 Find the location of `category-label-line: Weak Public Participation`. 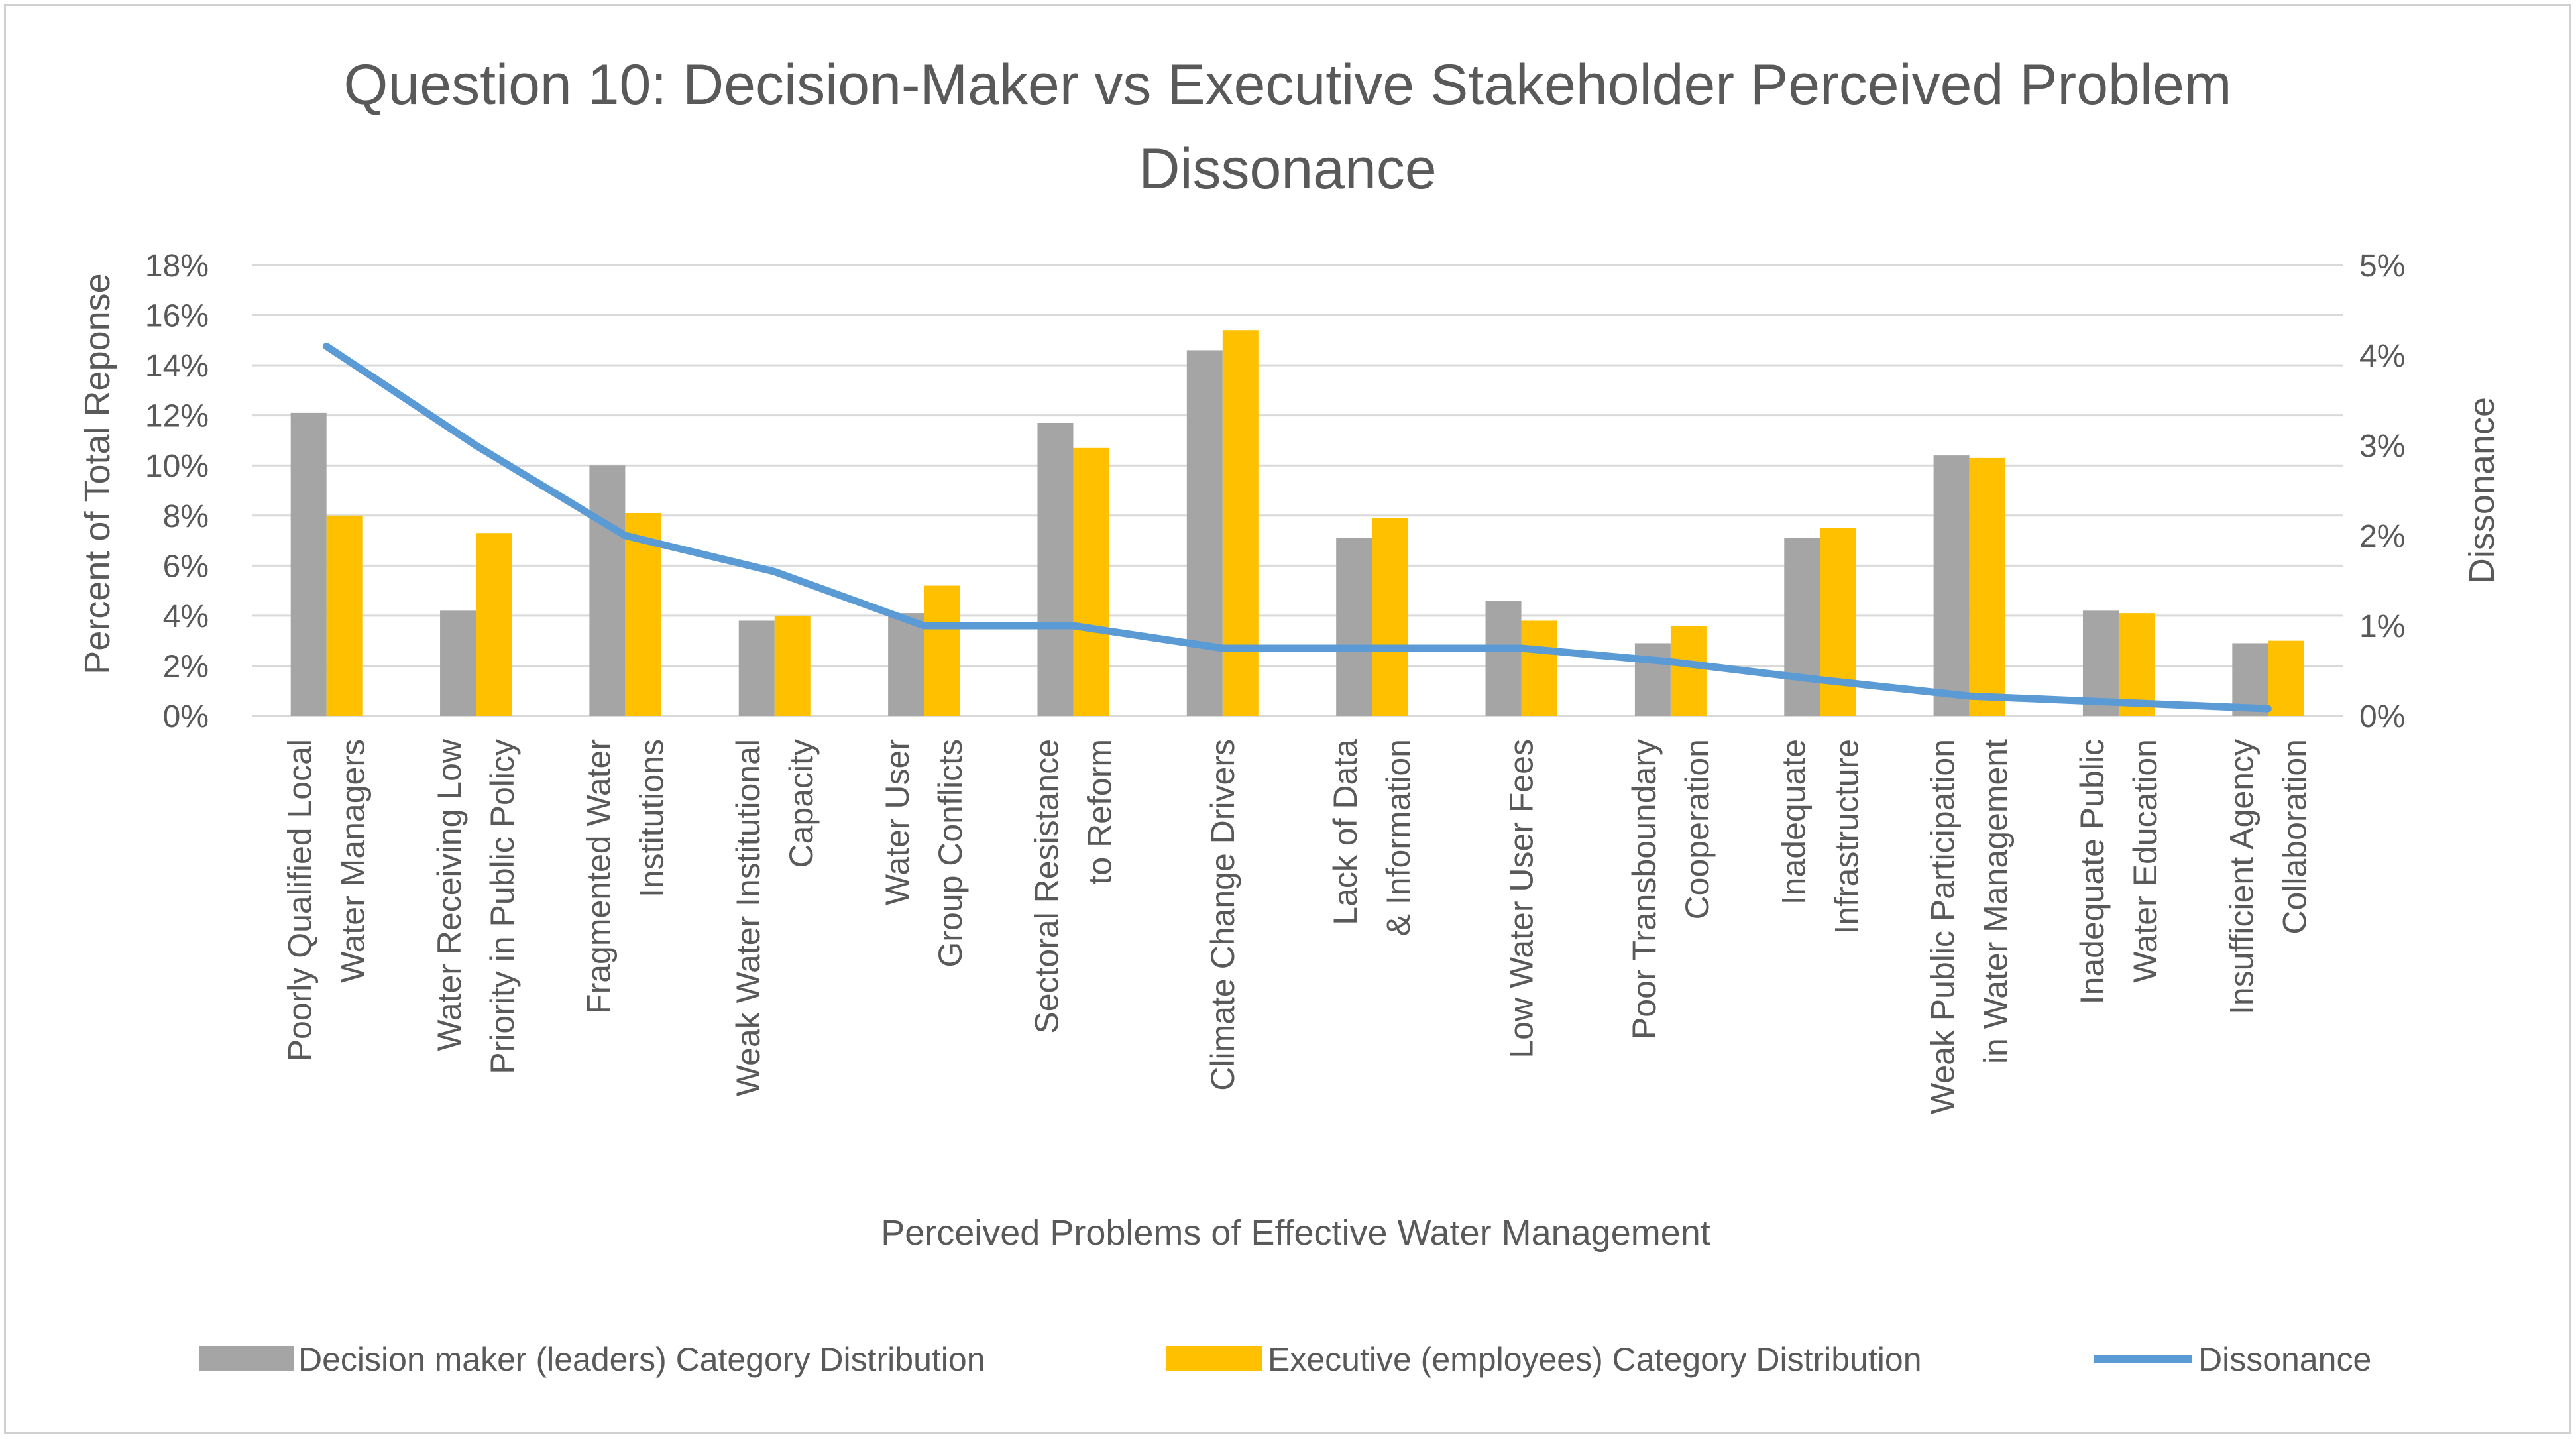

category-label-line: Weak Public Participation is located at coordinates (1943, 926).